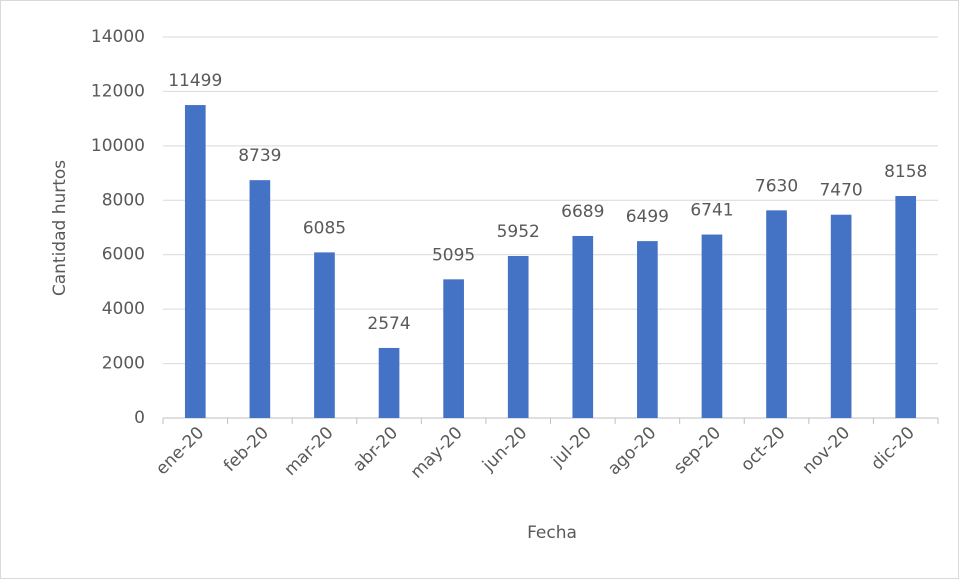  What do you see at coordinates (259, 156) in the screenshot?
I see `data-label: 8739` at bounding box center [259, 156].